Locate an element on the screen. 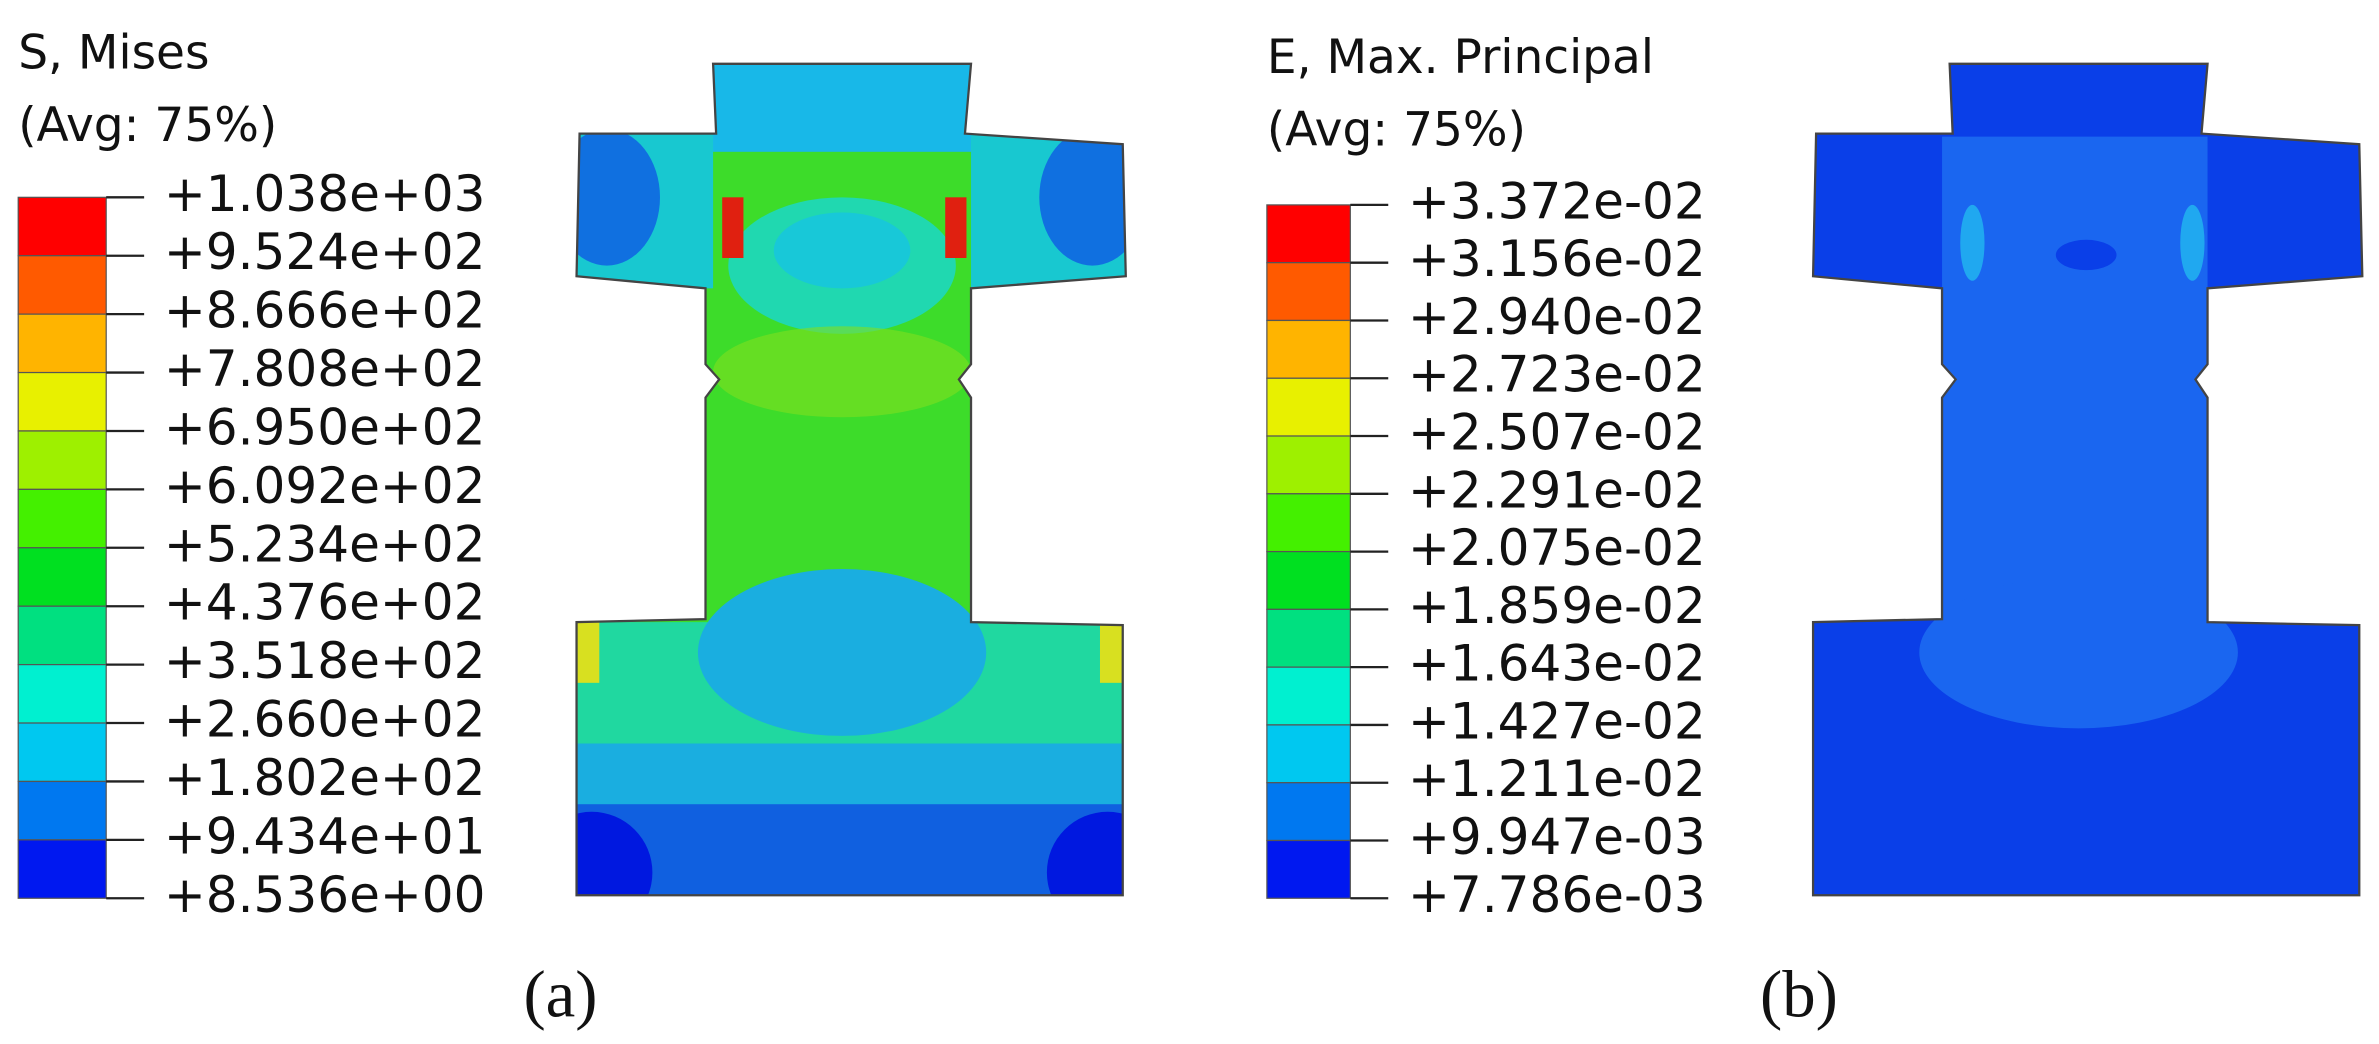 The height and width of the screenshot is (1044, 2379). legend-title: E, Max. Principal is located at coordinates (1460, 57).